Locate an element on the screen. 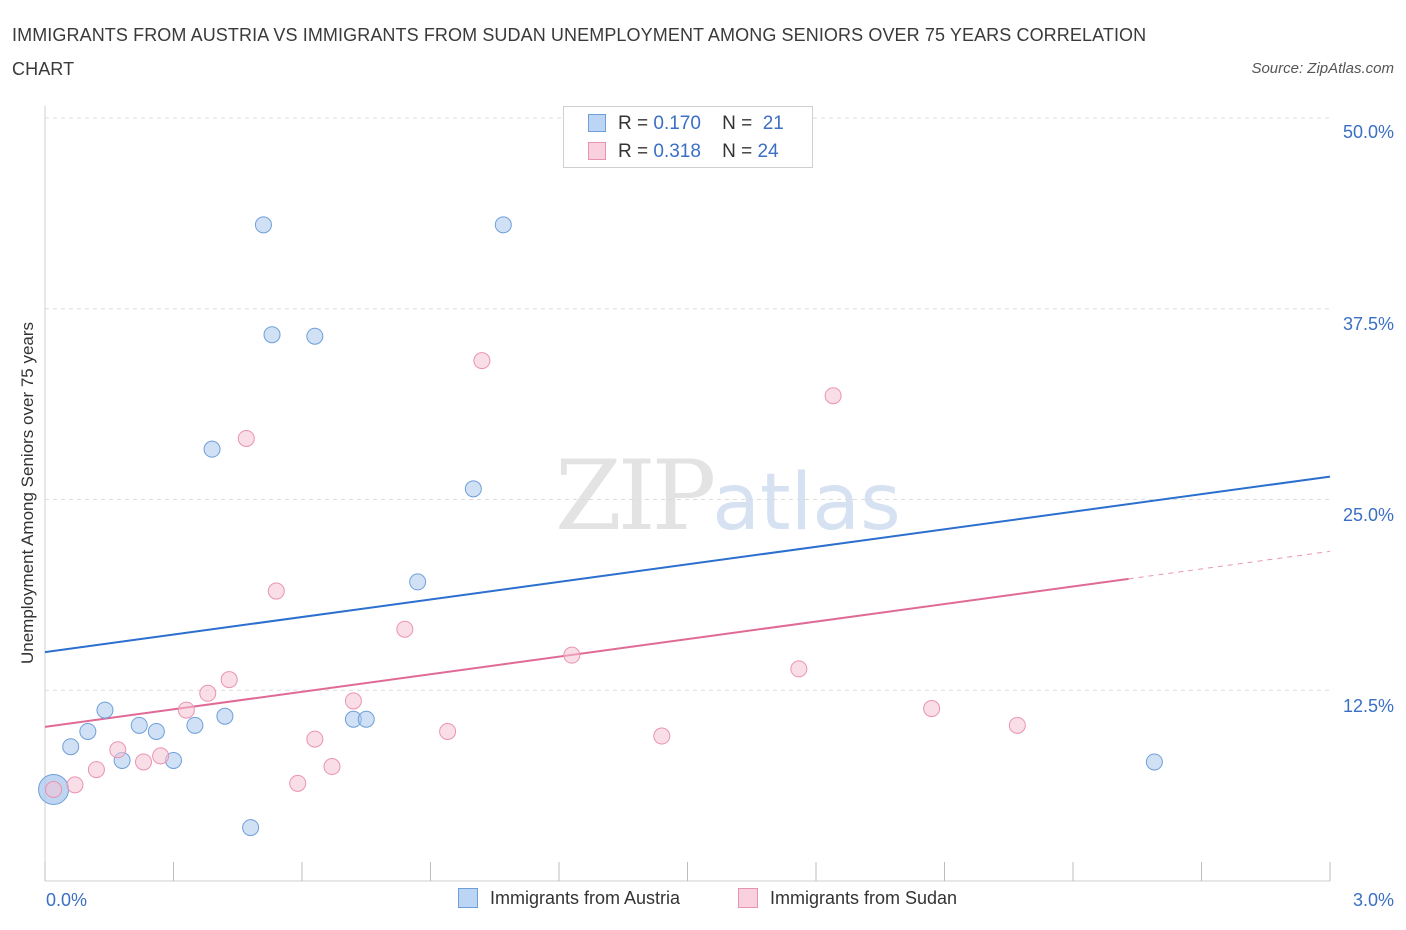 This screenshot has height=930, width=1406. legend-row-sudan: R = 0.318 N = 24 is located at coordinates (683, 155).